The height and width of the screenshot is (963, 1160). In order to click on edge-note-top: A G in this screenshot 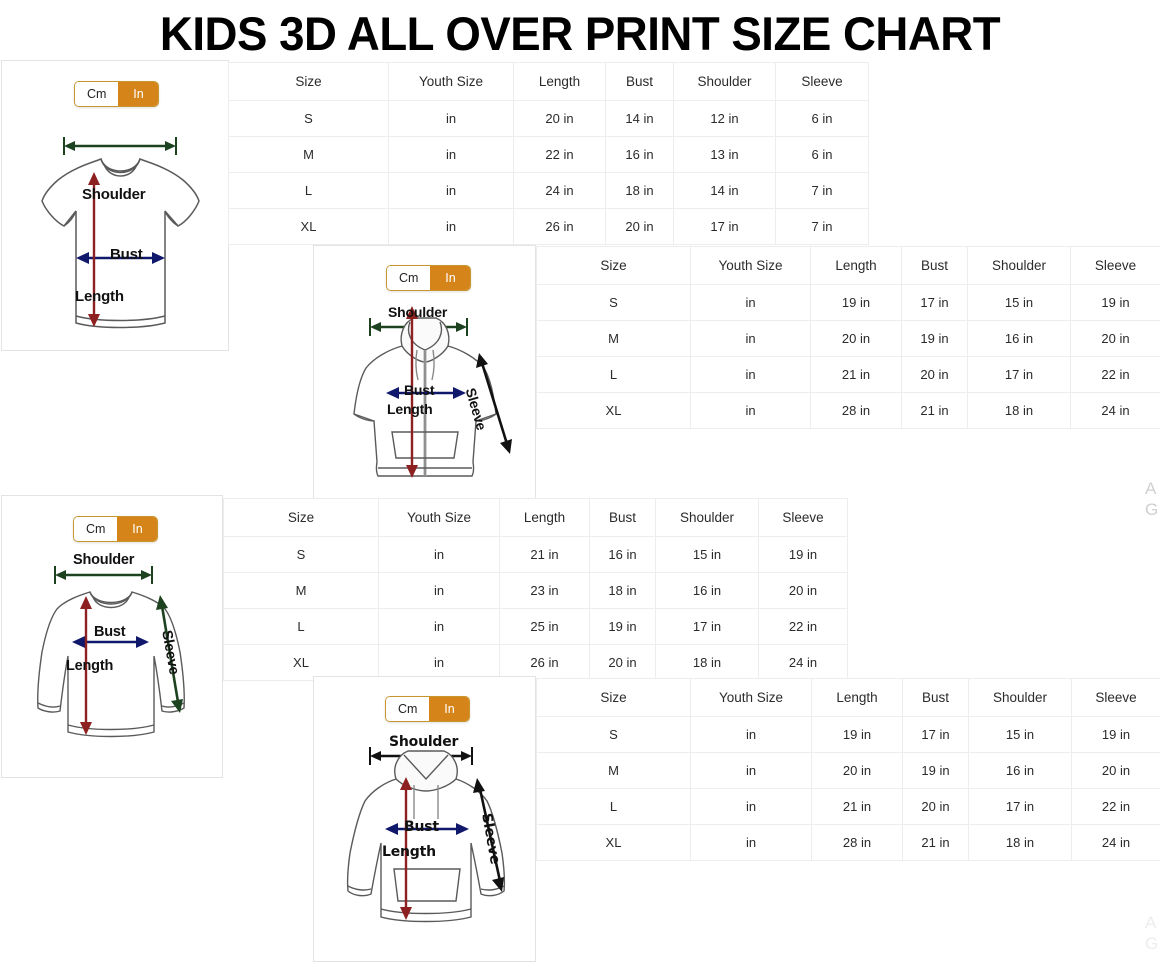, I will do `click(1151, 499)`.